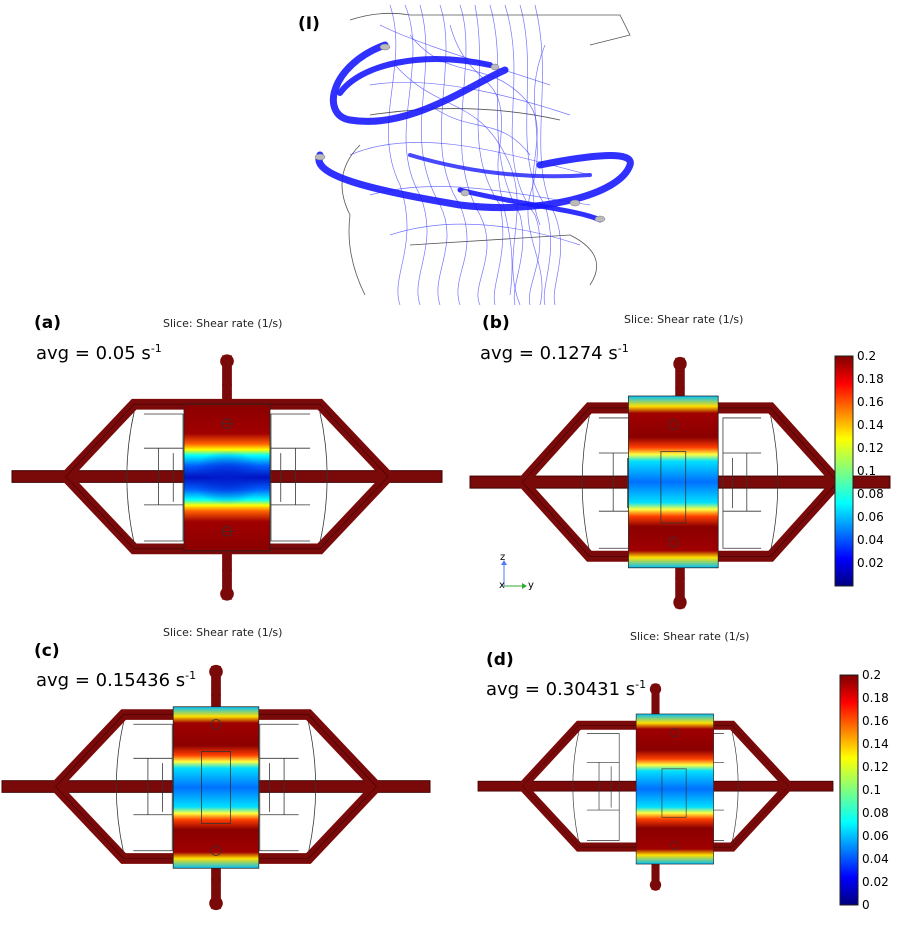 This screenshot has height=933, width=909. I want to click on avg-label-d: avg = 0.30431 s-1, so click(566, 689).